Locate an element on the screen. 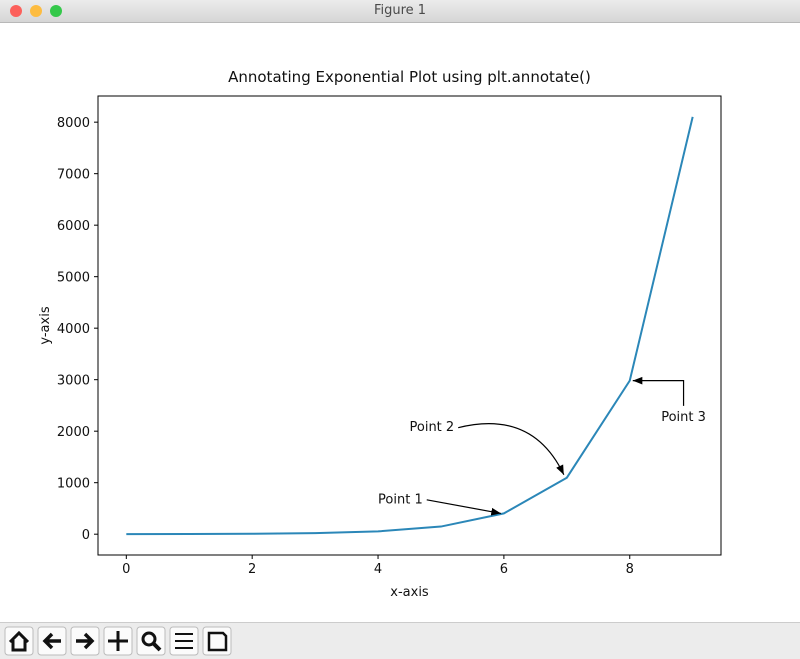 This screenshot has width=800, height=659. y-tick-label: 5000 is located at coordinates (73, 278).